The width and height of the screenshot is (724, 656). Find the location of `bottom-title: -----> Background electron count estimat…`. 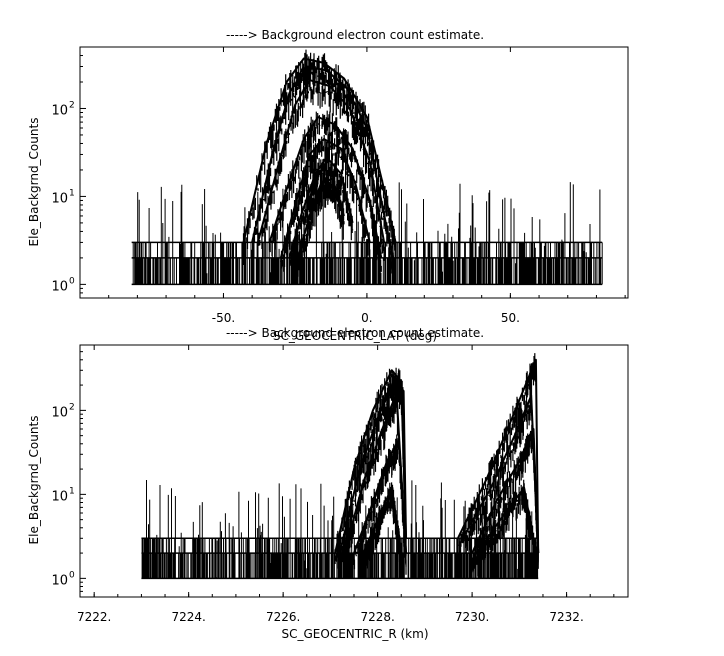

bottom-title: -----> Background electron count estimat… is located at coordinates (355, 333).